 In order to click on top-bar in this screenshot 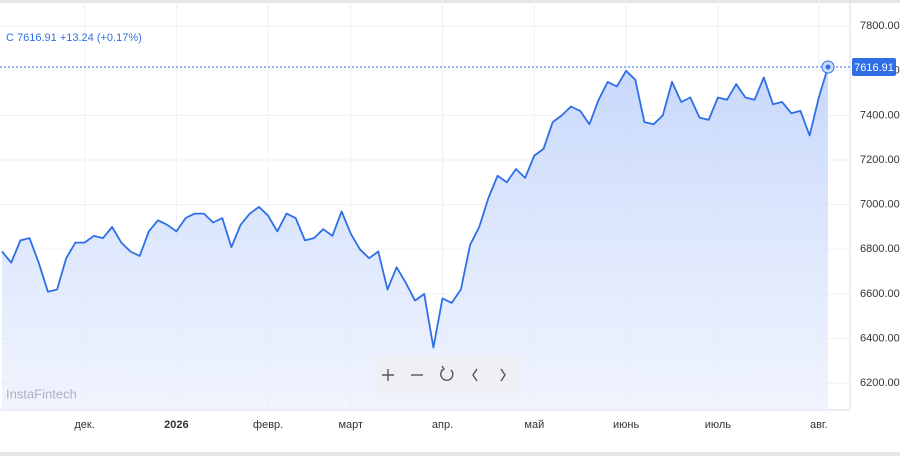, I will do `click(450, 1)`.